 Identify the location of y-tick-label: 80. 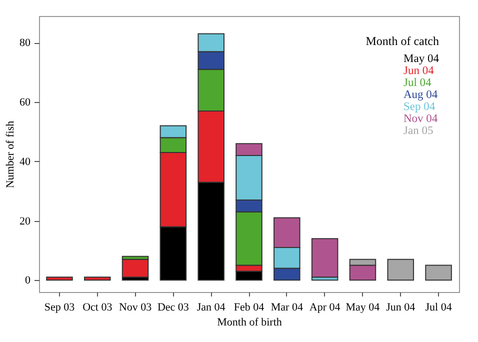
(25, 43).